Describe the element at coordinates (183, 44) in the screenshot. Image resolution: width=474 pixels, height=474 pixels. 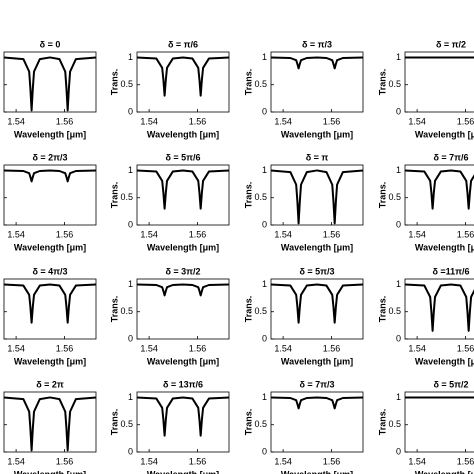
I see `chart-title: δ = π/6` at that location.